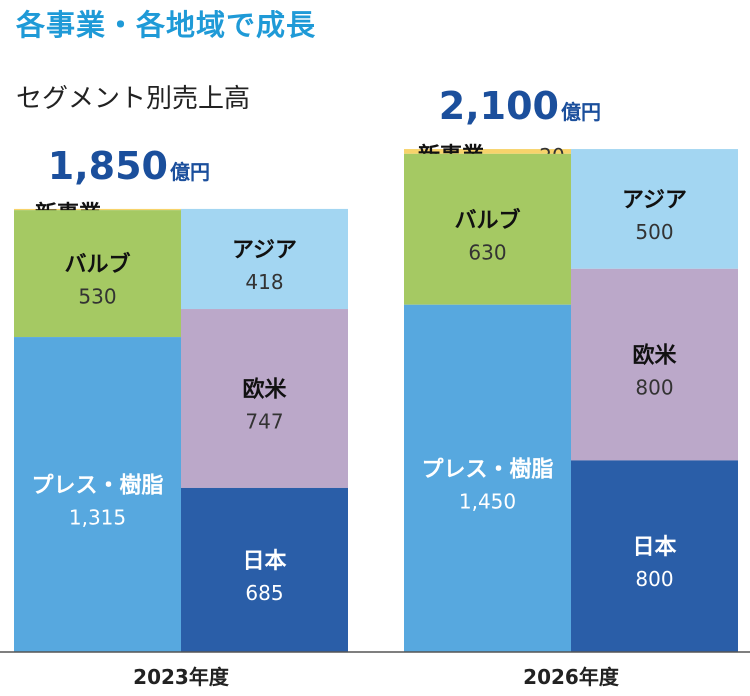  What do you see at coordinates (133, 99) in the screenshot?
I see `chart-subtitle: セグメント別売上高` at bounding box center [133, 99].